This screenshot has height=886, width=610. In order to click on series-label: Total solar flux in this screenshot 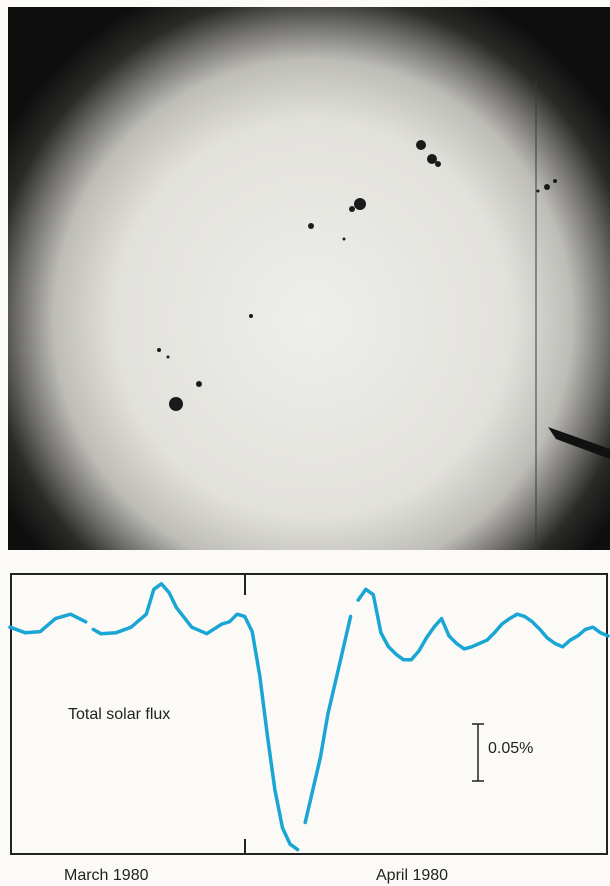, I will do `click(119, 714)`.